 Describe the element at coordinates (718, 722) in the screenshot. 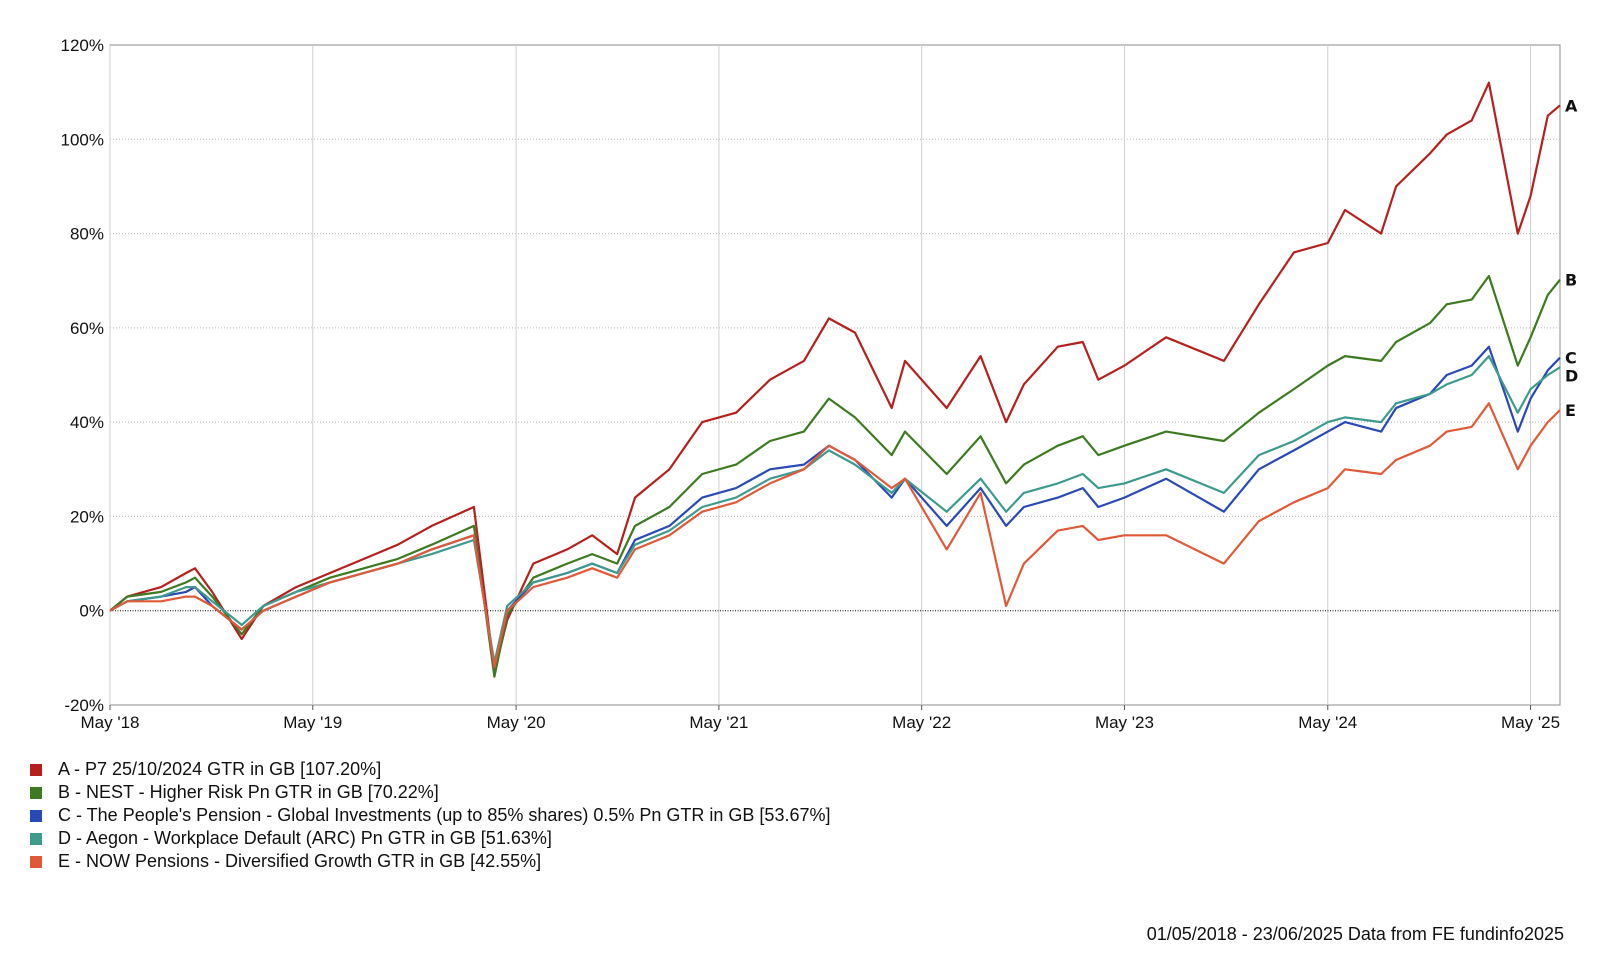

I see `x-tick-label: May '21` at that location.